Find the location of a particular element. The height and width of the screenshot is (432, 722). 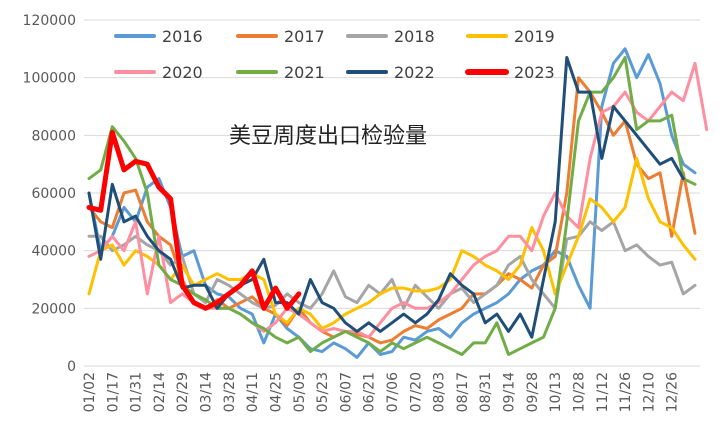

x-tick-label: 09/28 is located at coordinates (533, 392).